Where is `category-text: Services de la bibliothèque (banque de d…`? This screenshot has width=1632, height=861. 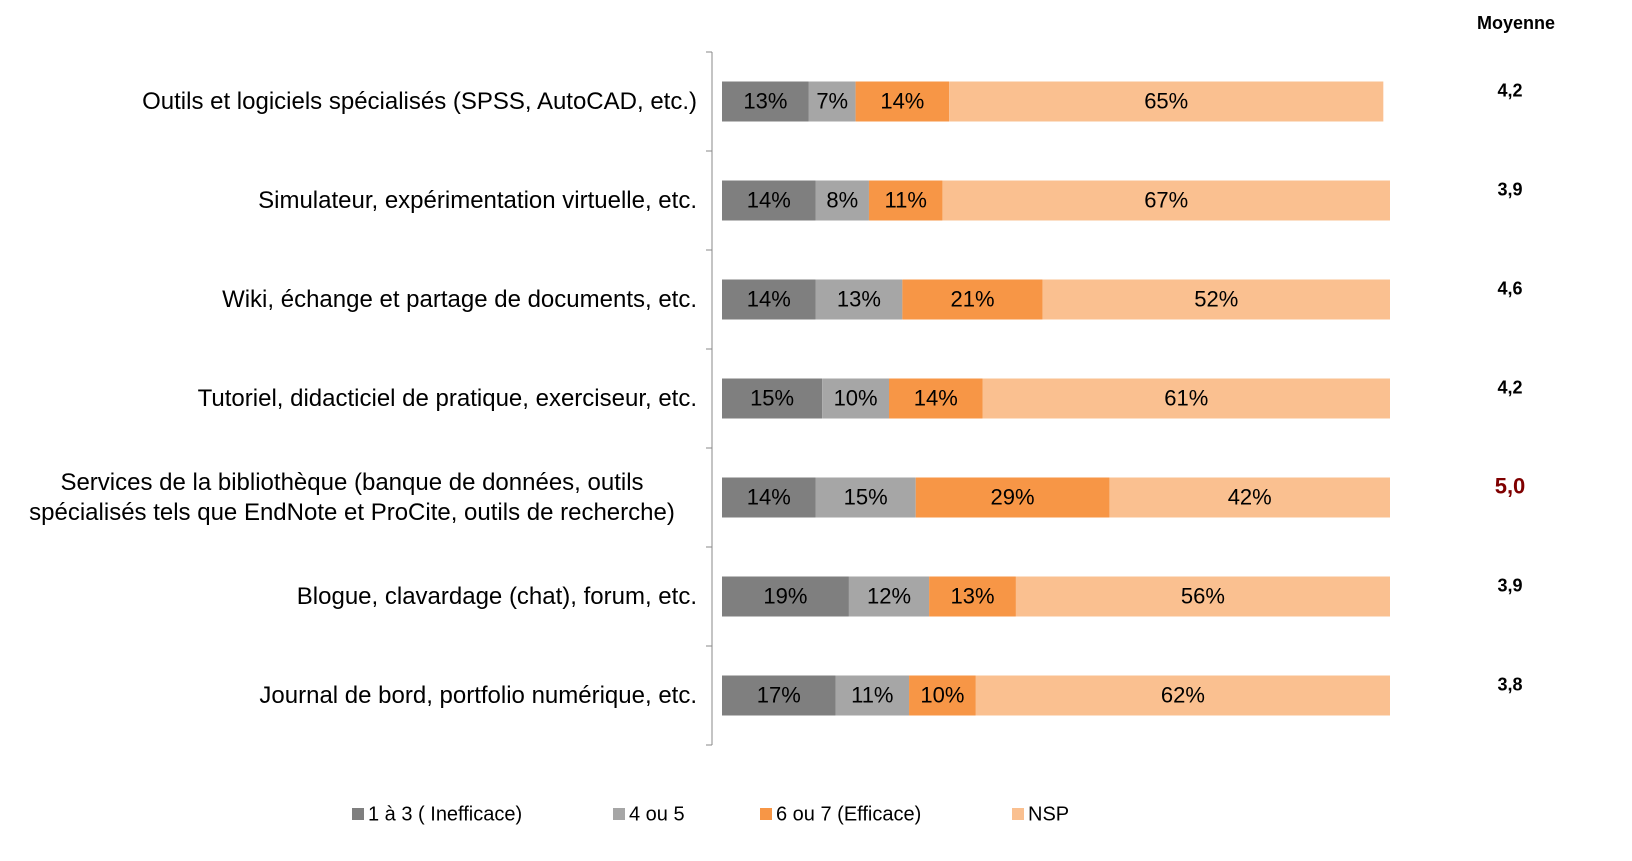
category-text: Services de la bibliothèque (banque de d… is located at coordinates (352, 497).